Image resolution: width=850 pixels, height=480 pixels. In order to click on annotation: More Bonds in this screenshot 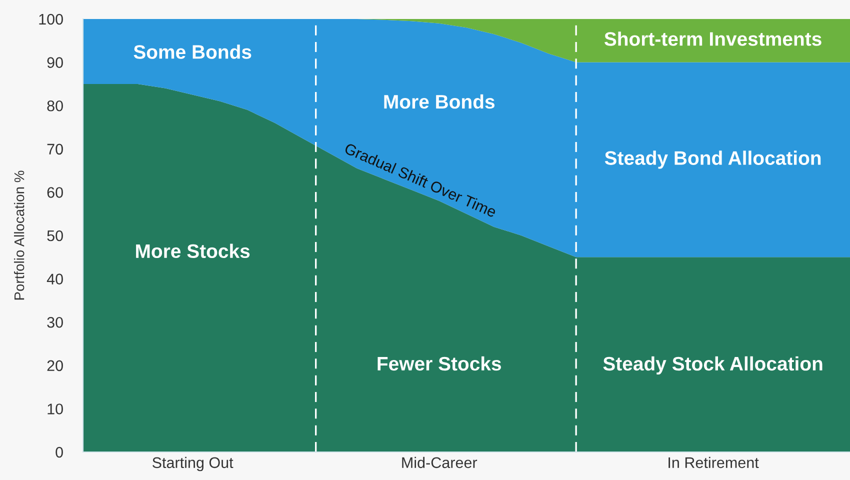, I will do `click(439, 101)`.